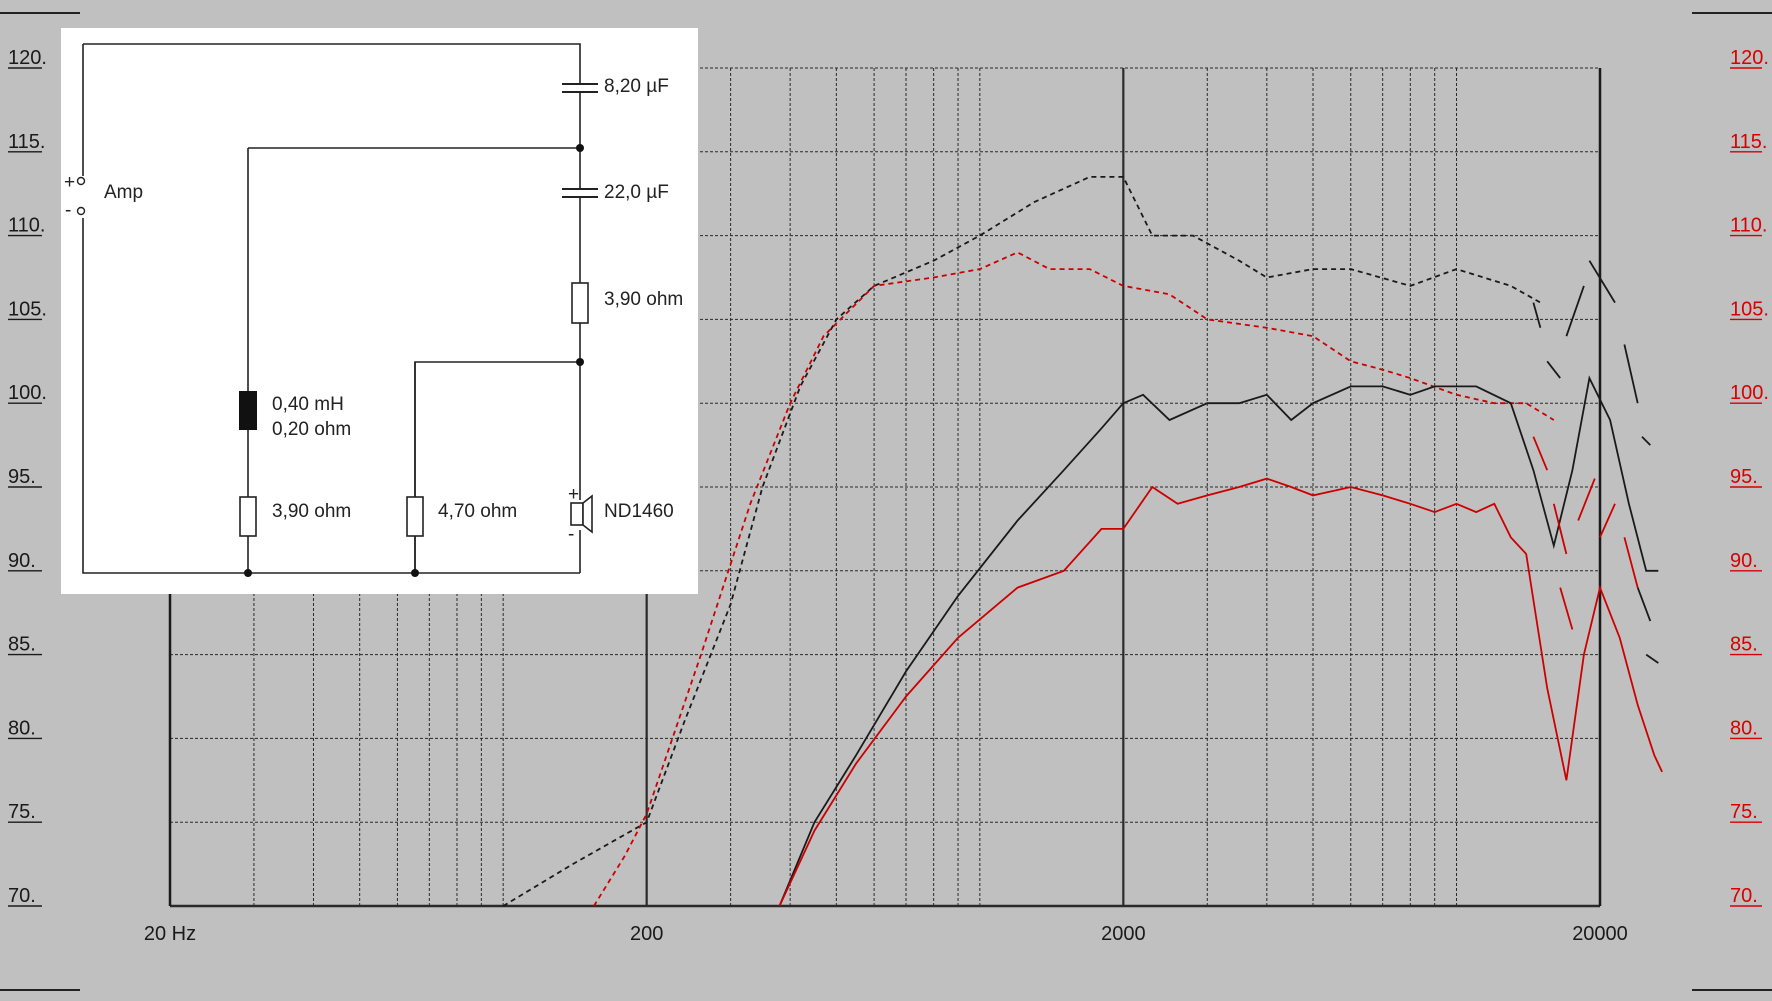  What do you see at coordinates (26, 142) in the screenshot?
I see `y-tick-label-left: 115.` at bounding box center [26, 142].